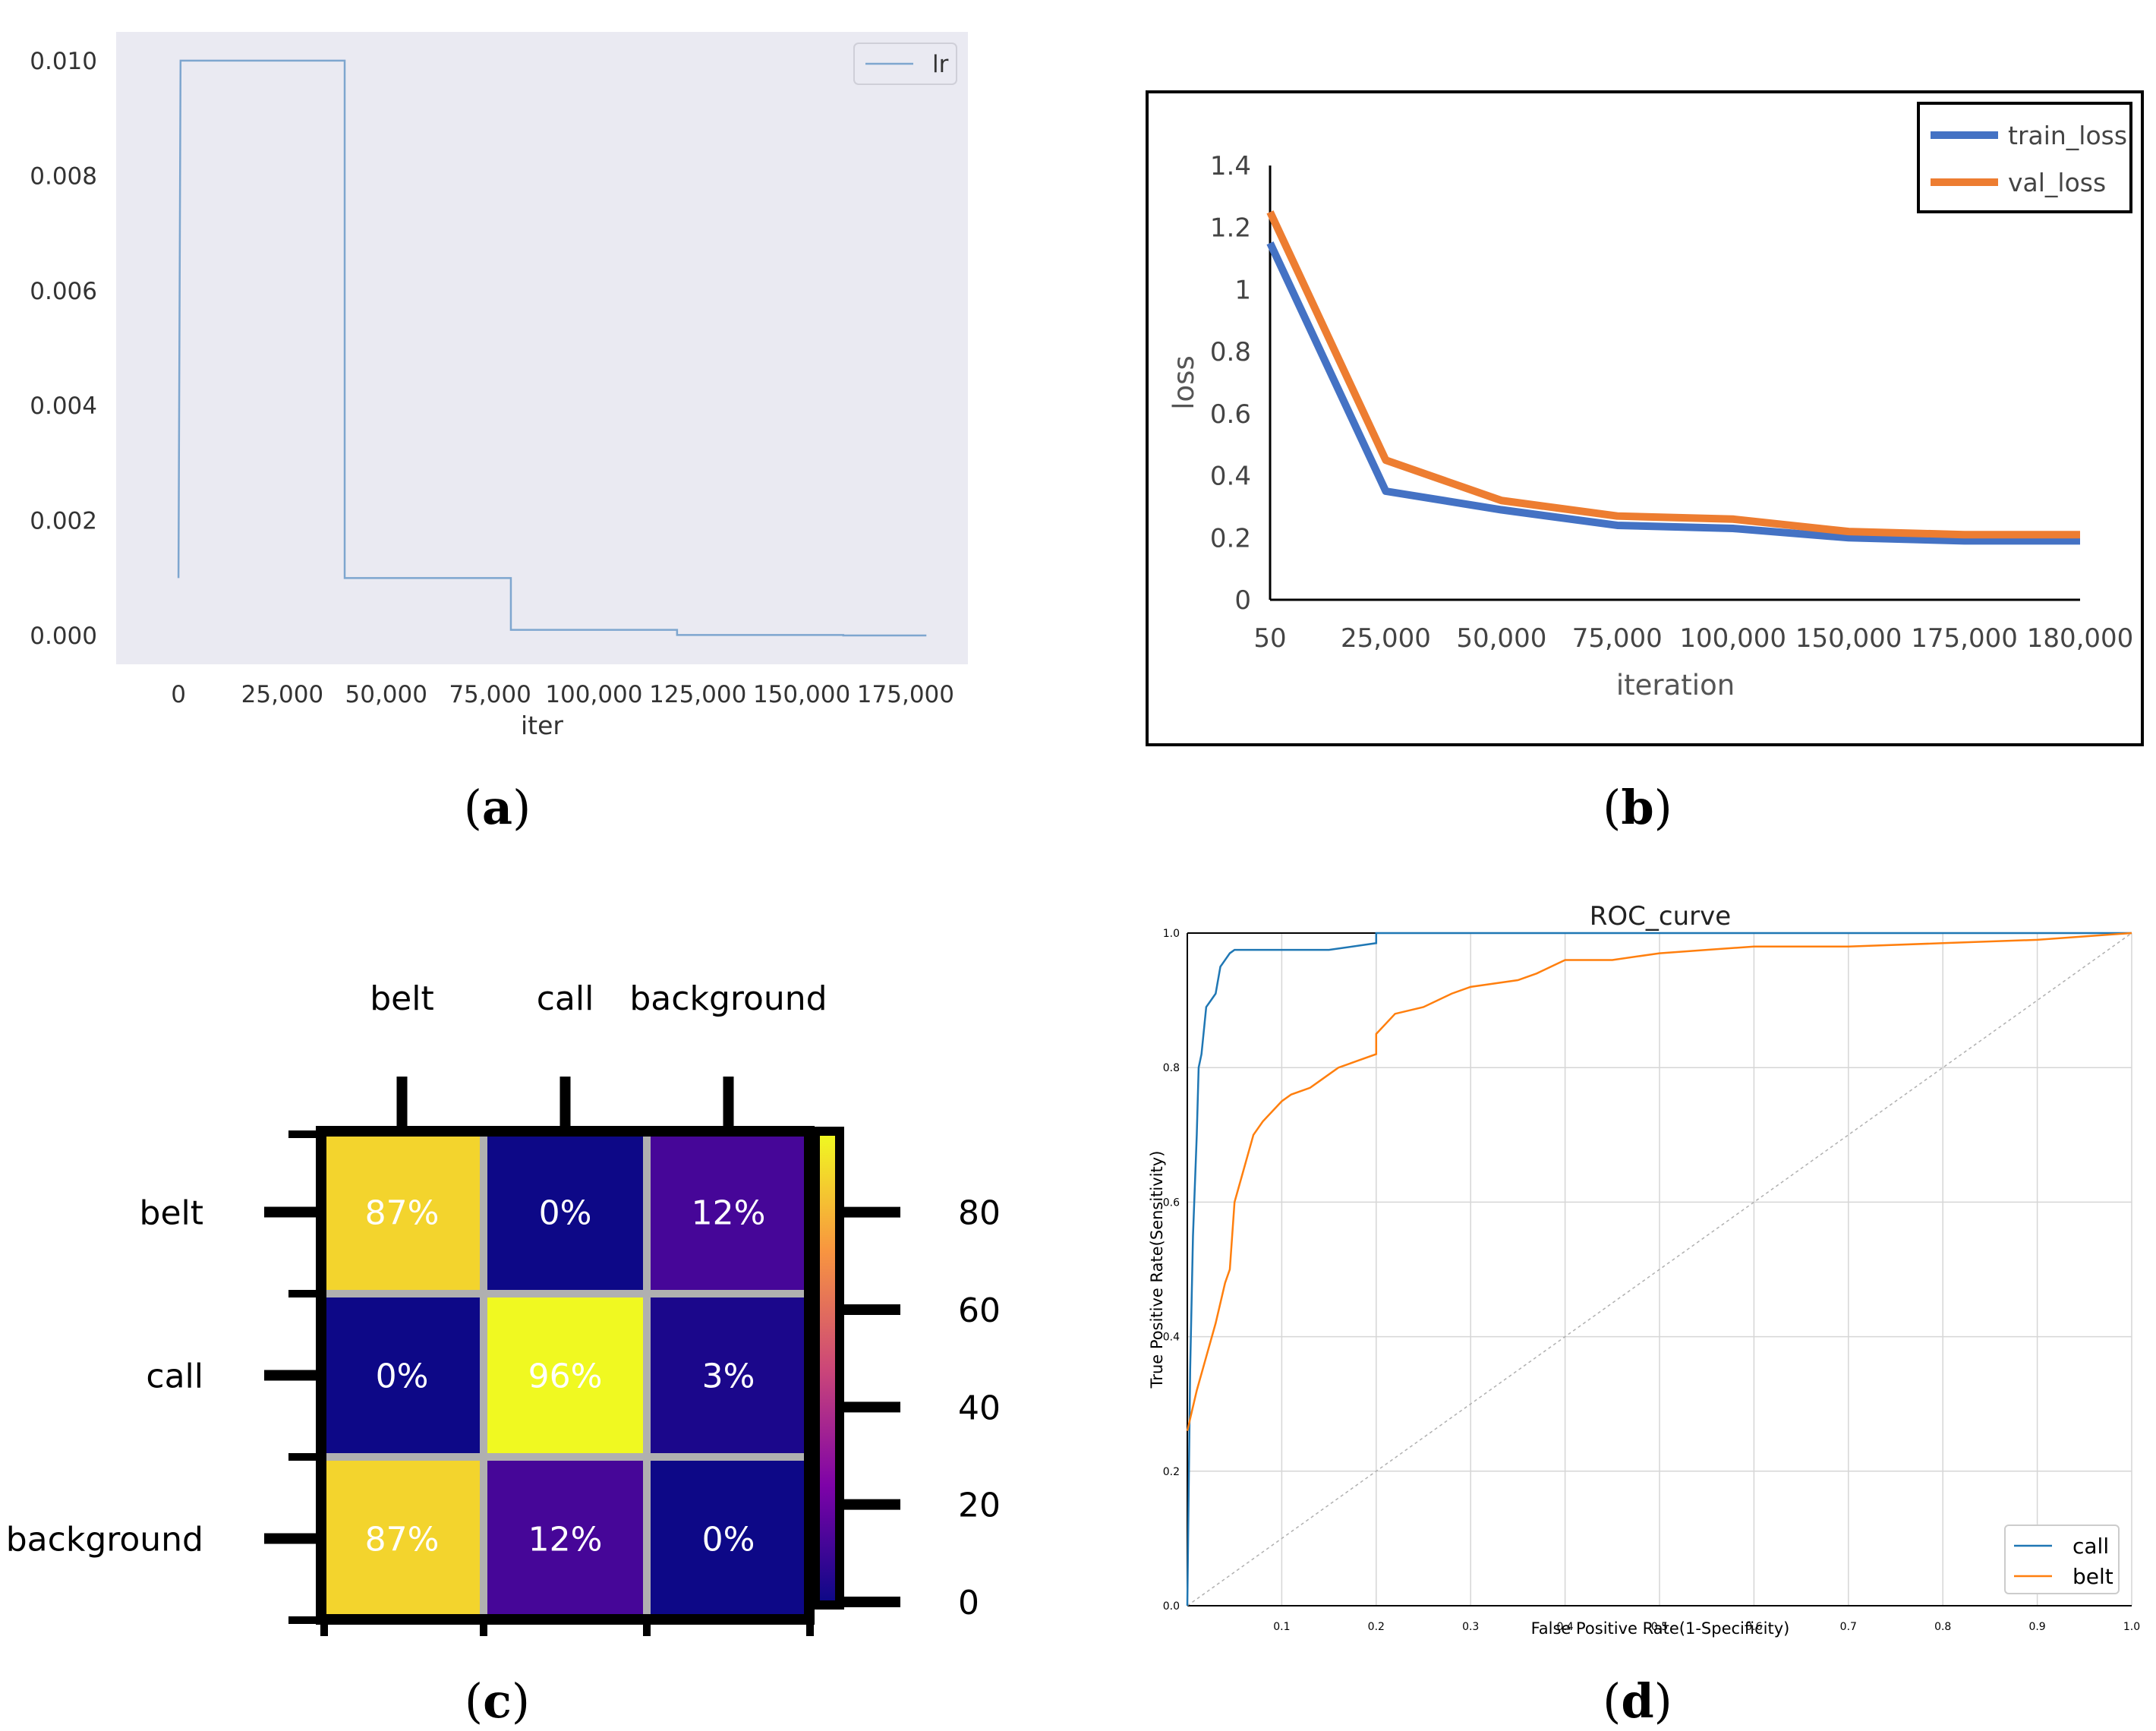 The width and height of the screenshot is (2156, 1731). Describe the element at coordinates (2057, 182) in the screenshot. I see `val-loss-legend-label: val_loss` at that location.